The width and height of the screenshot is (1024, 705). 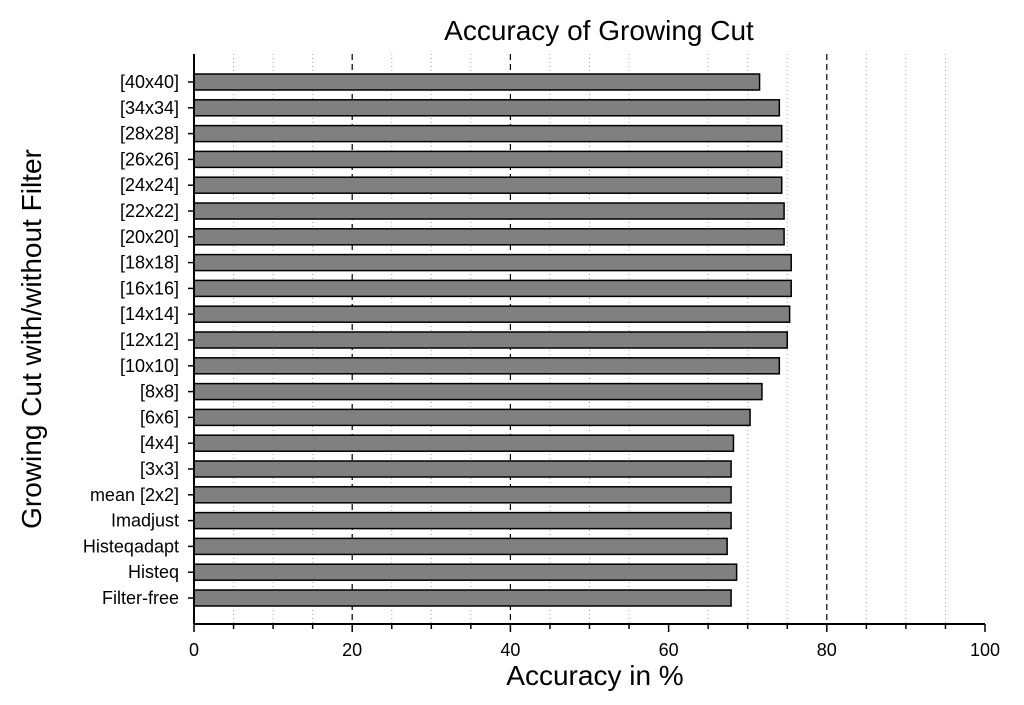 What do you see at coordinates (140, 598) in the screenshot?
I see `y-tick-label: Filter-free` at bounding box center [140, 598].